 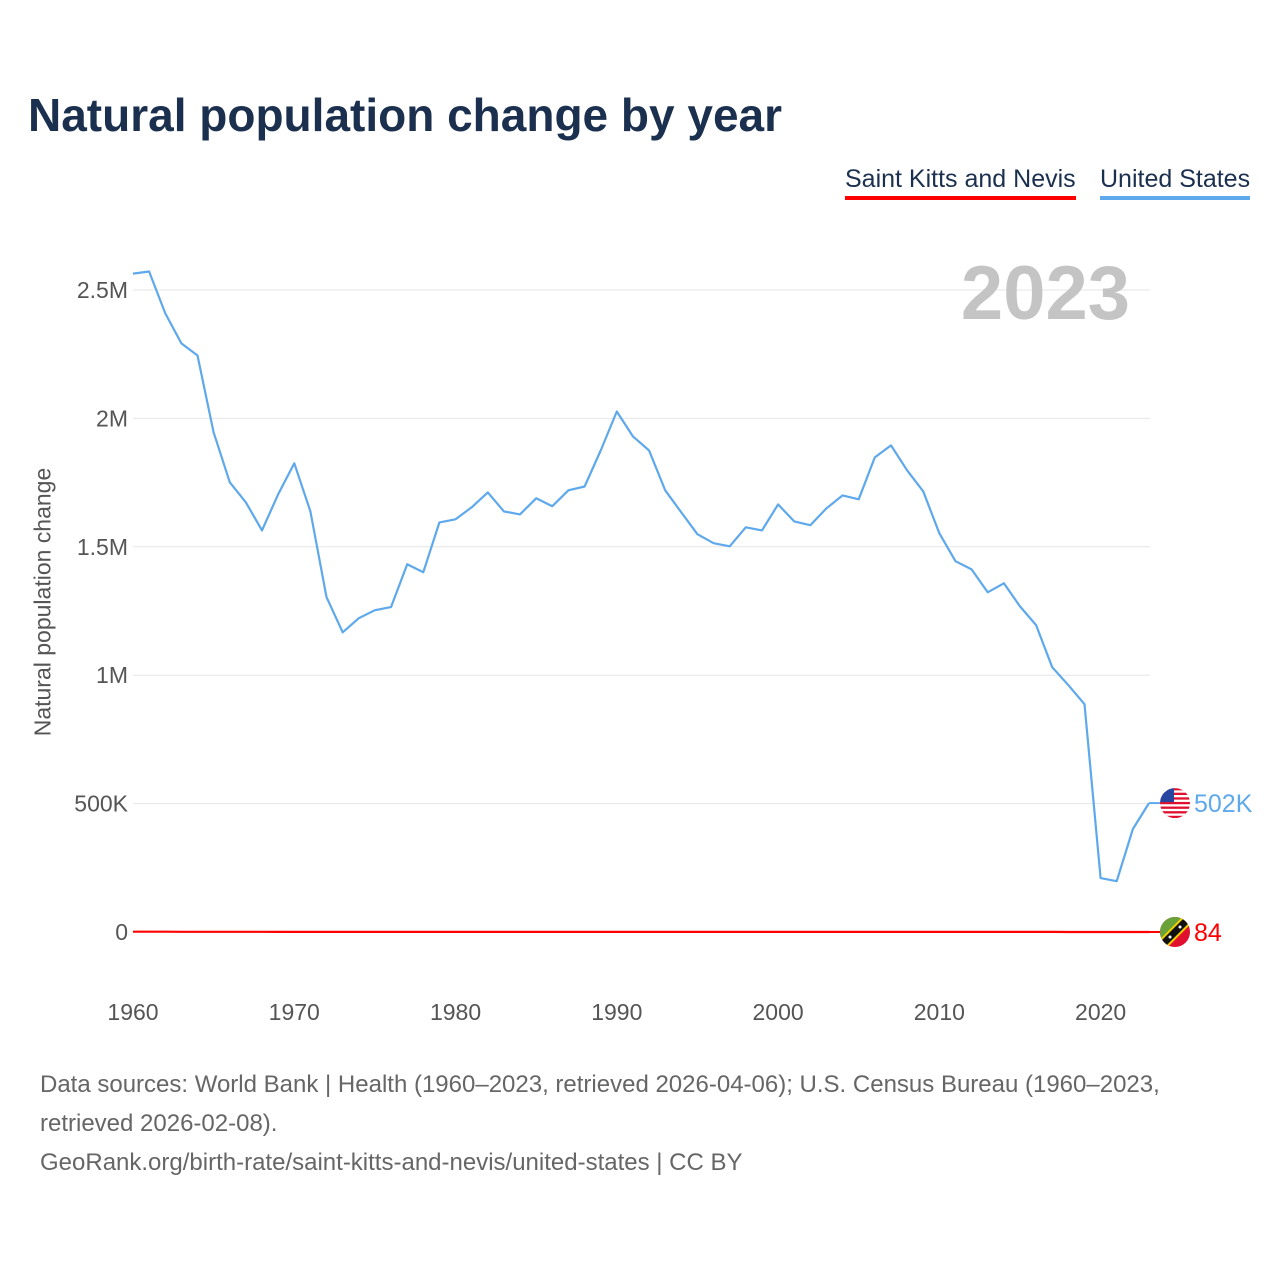 I want to click on y-tick-label: 500K, so click(x=101, y=804).